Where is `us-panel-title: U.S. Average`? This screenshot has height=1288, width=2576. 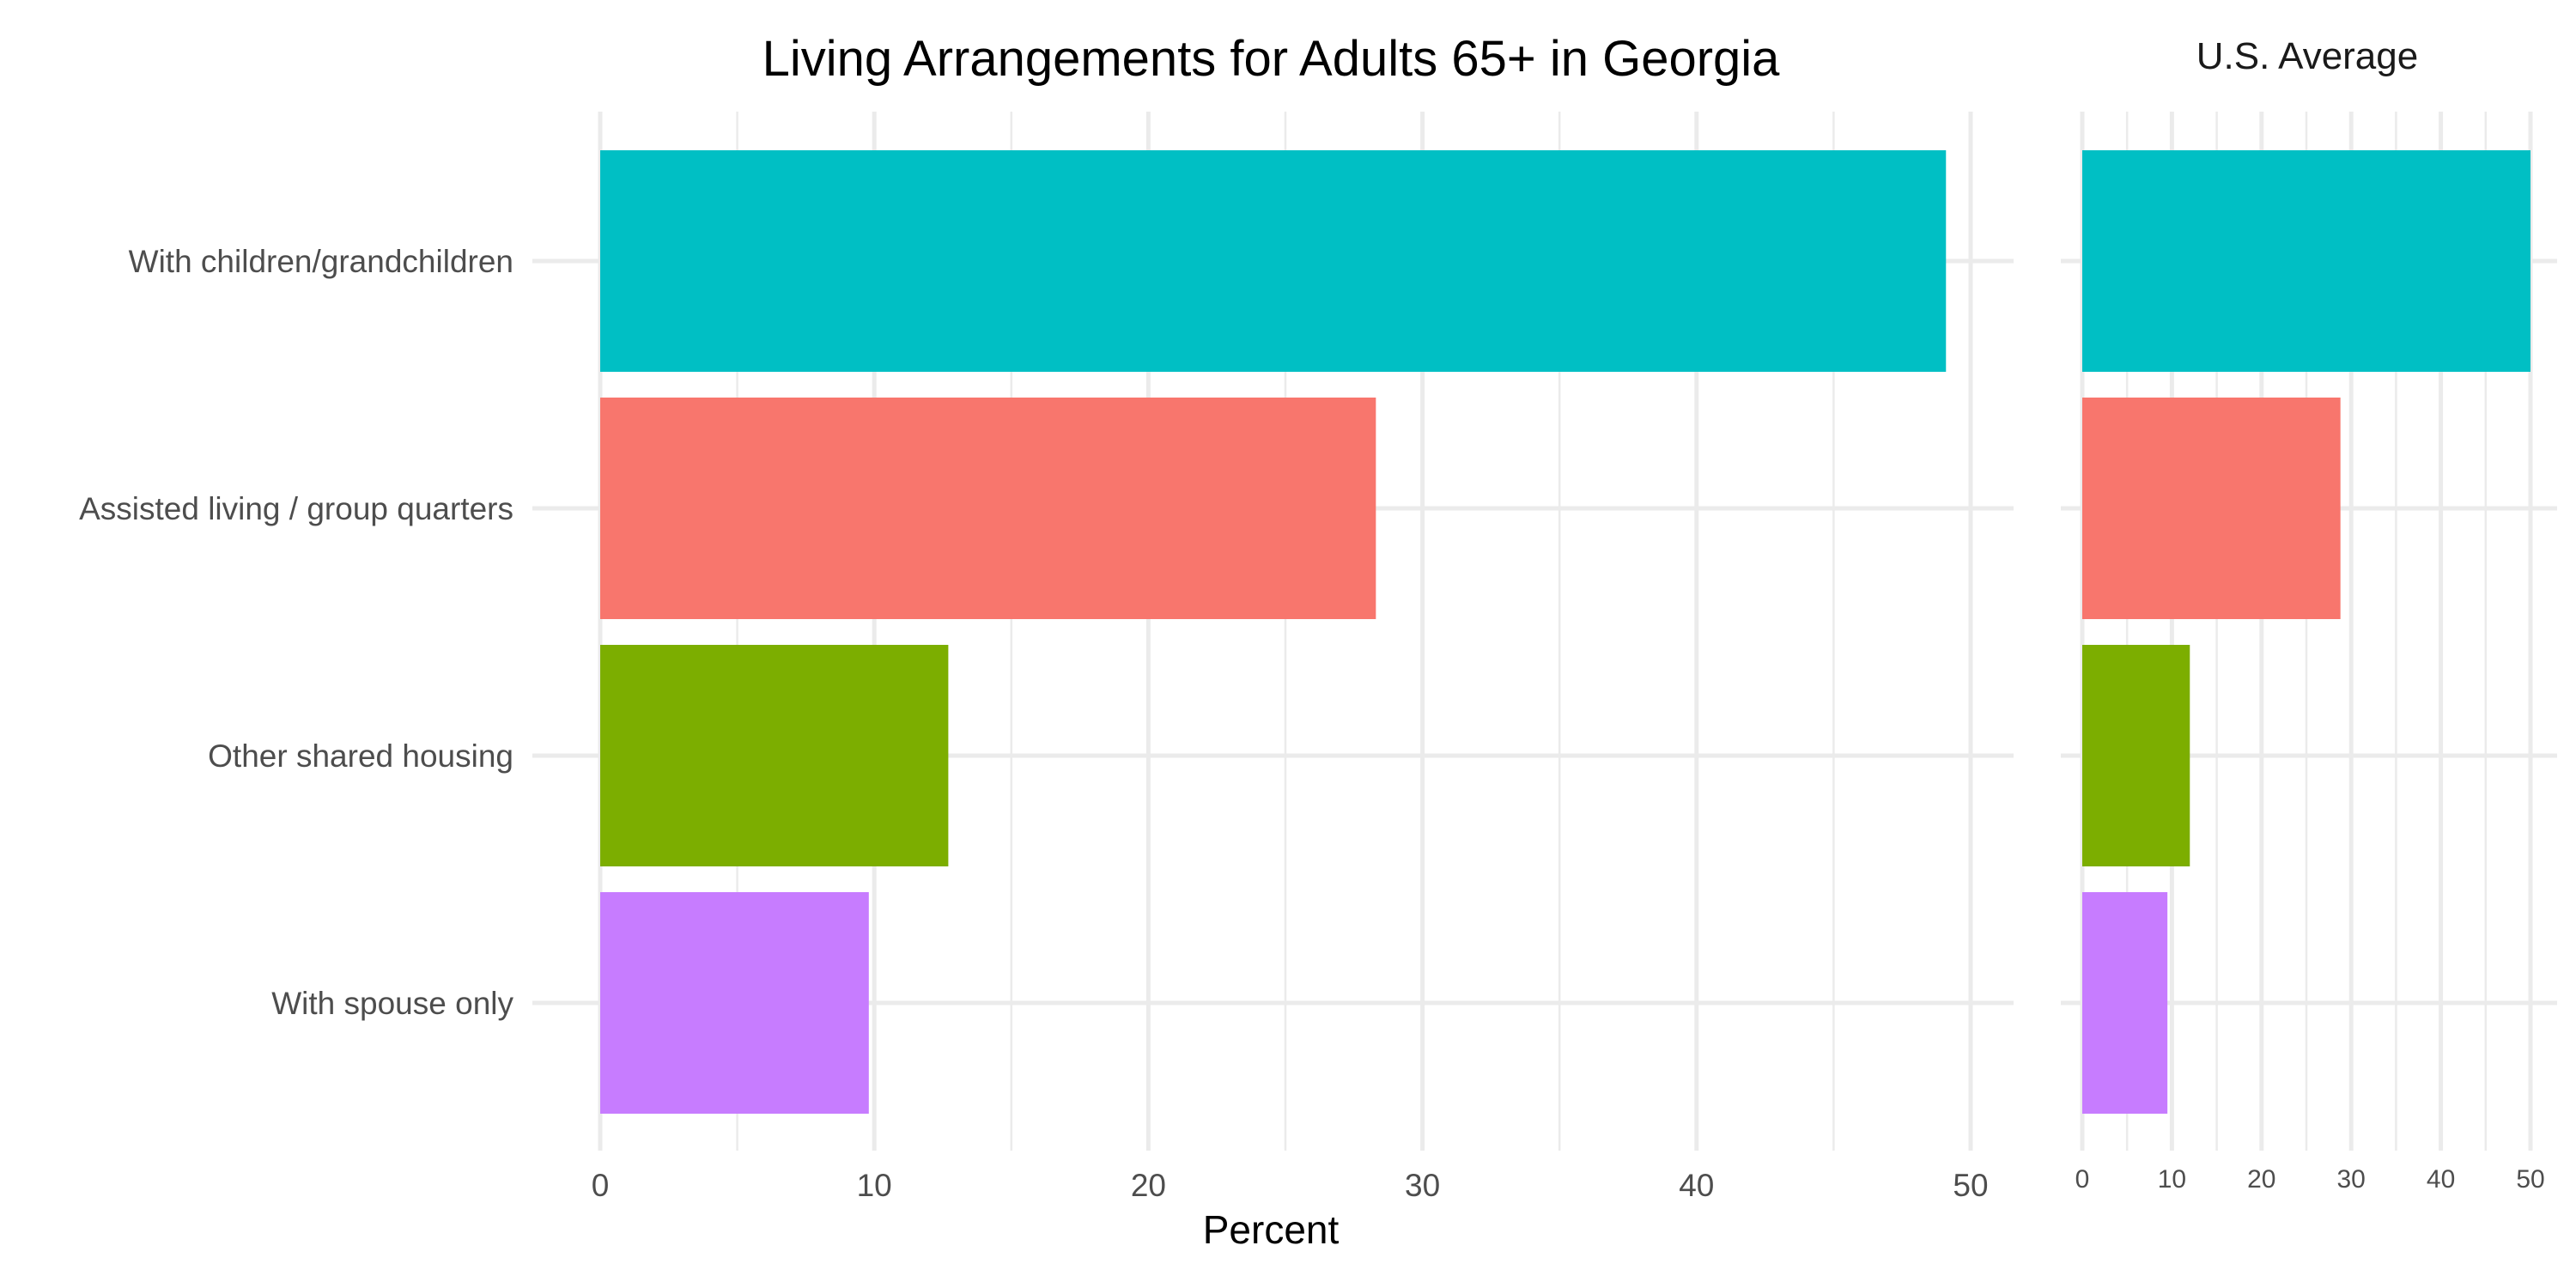
us-panel-title: U.S. Average is located at coordinates (2307, 56).